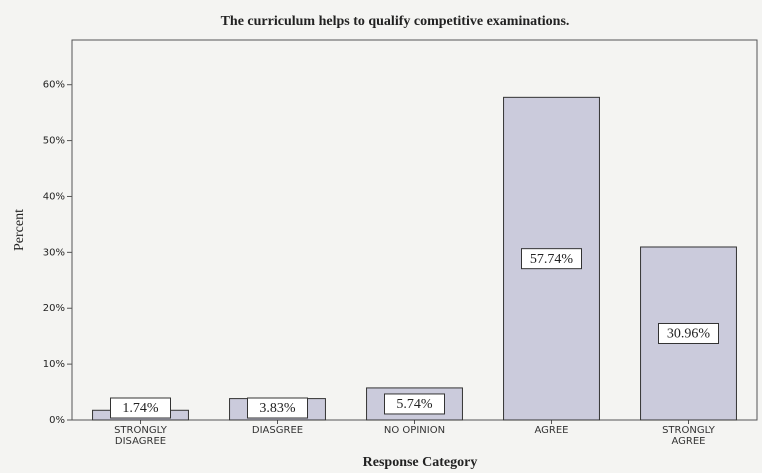 This screenshot has width=762, height=473. I want to click on y-tick-label: 20%, so click(54, 308).